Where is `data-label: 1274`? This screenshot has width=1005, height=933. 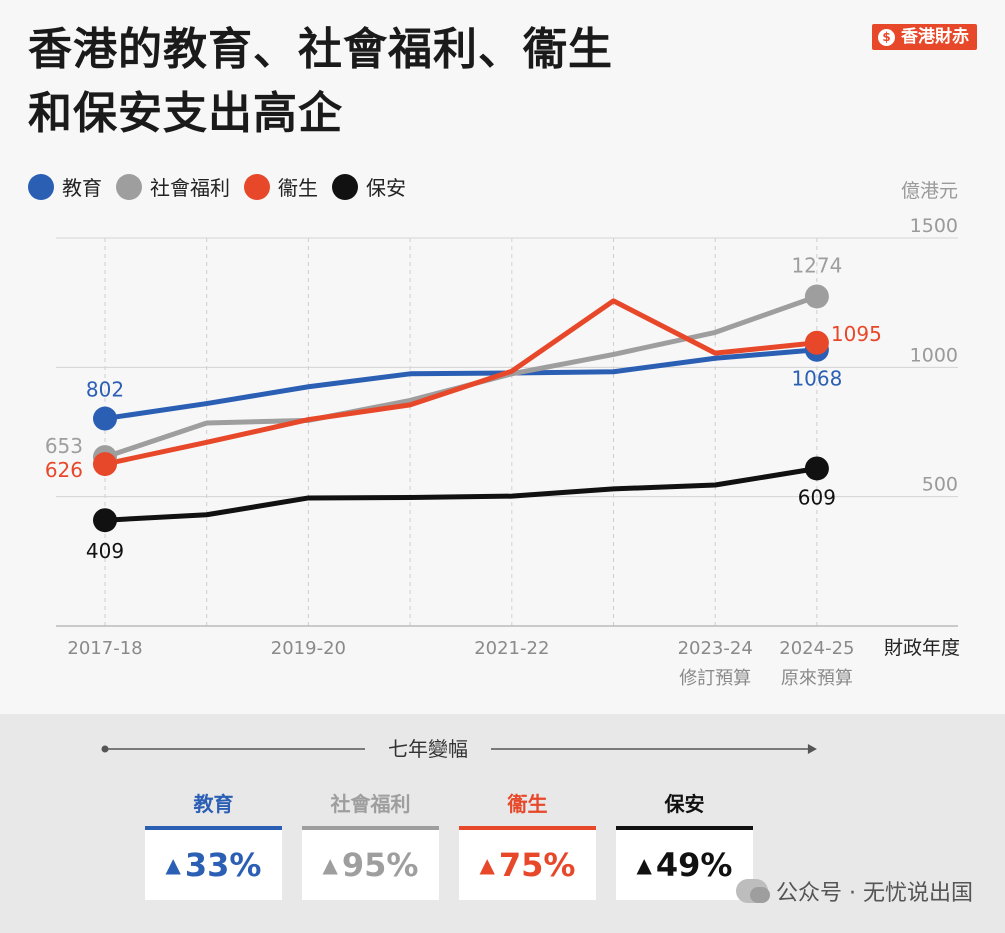
data-label: 1274 is located at coordinates (816, 265).